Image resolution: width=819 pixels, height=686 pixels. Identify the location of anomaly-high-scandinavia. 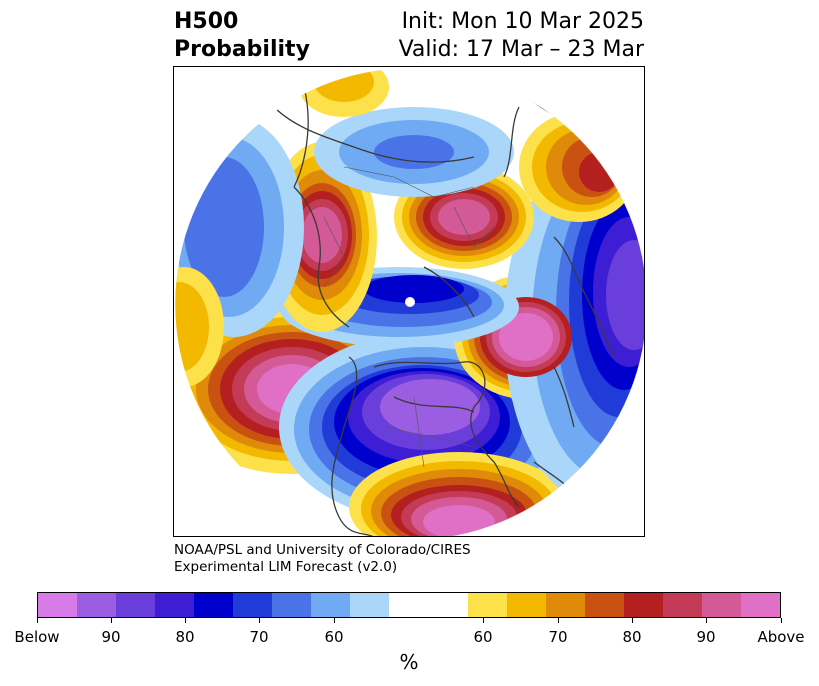
(579, 167).